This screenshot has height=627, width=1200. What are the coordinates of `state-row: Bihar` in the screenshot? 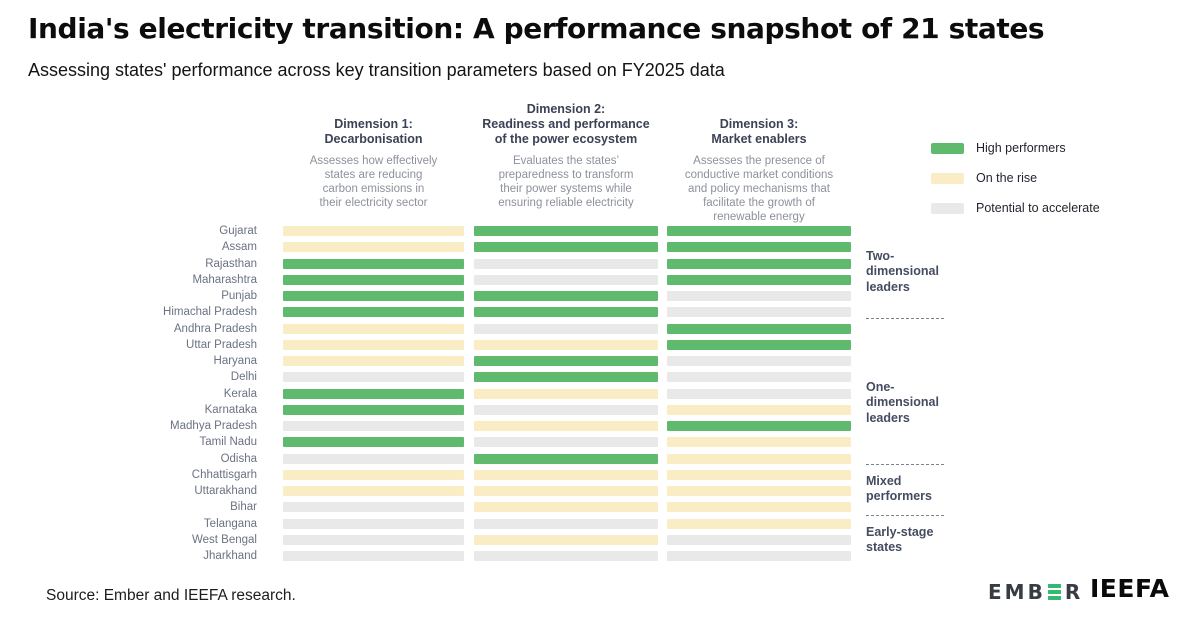 It's located at (425, 507).